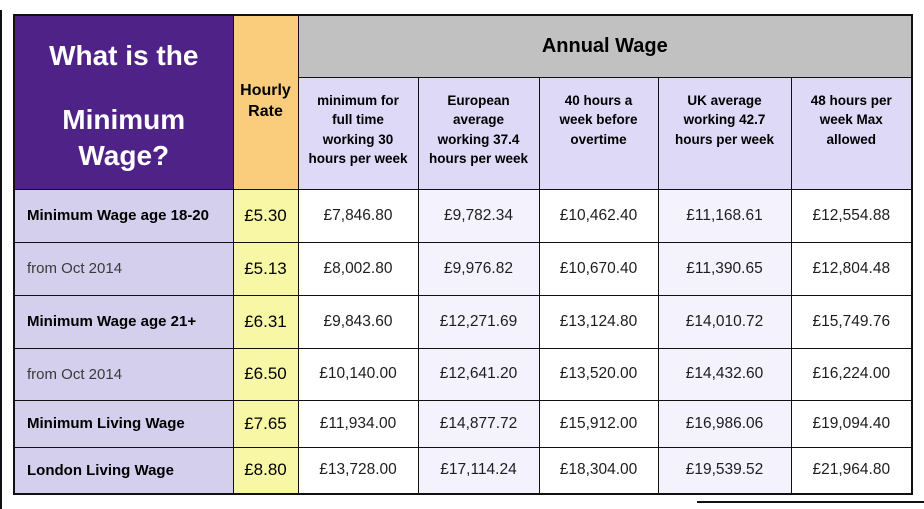 This screenshot has width=924, height=509. I want to click on annual-wage-value: £11,934.00, so click(358, 423).